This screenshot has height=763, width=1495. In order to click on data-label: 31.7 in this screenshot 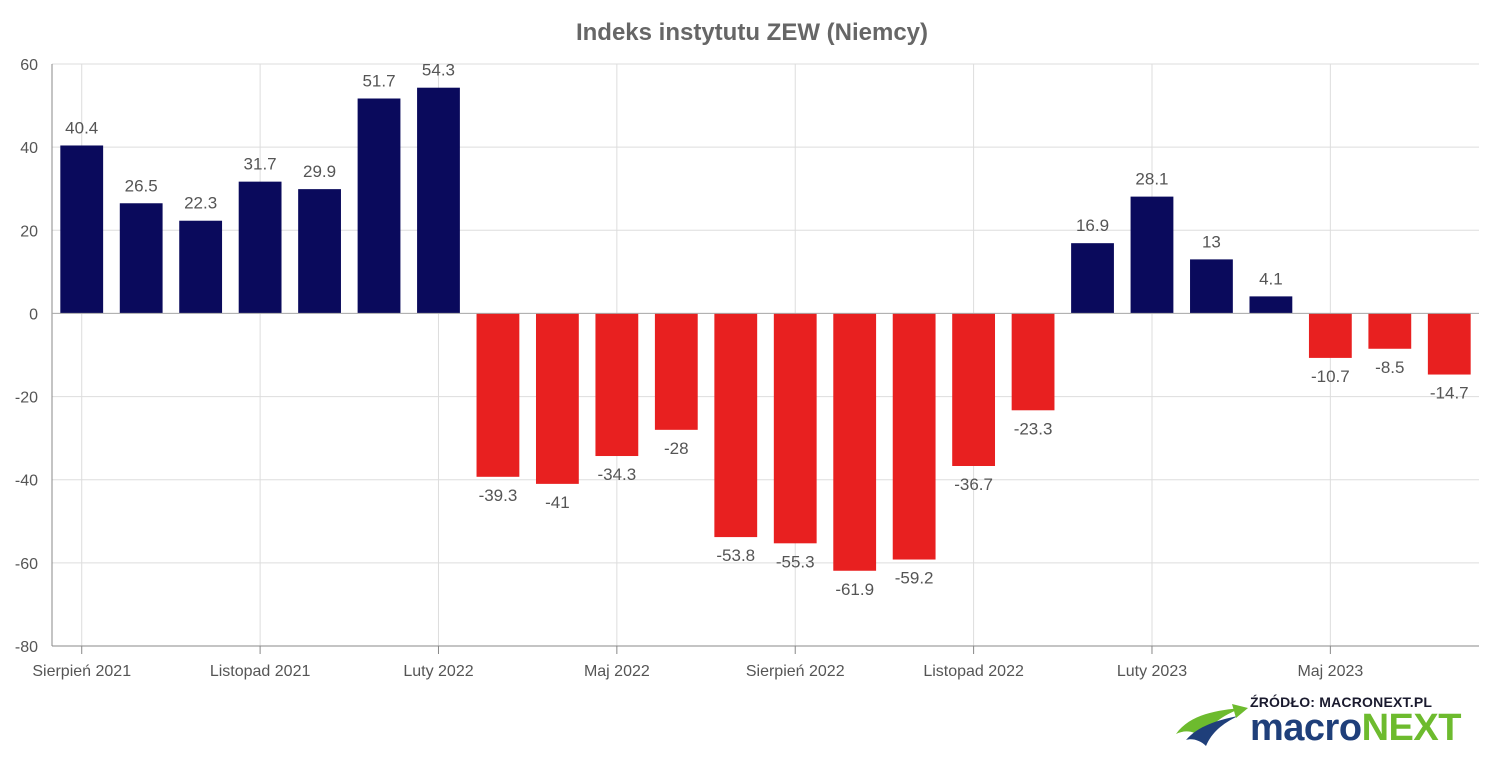, I will do `click(260, 164)`.